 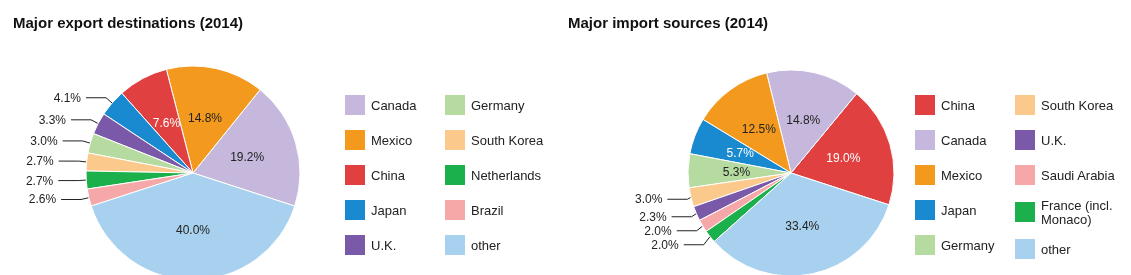 I want to click on data-label: 12.5%, so click(x=759, y=129).